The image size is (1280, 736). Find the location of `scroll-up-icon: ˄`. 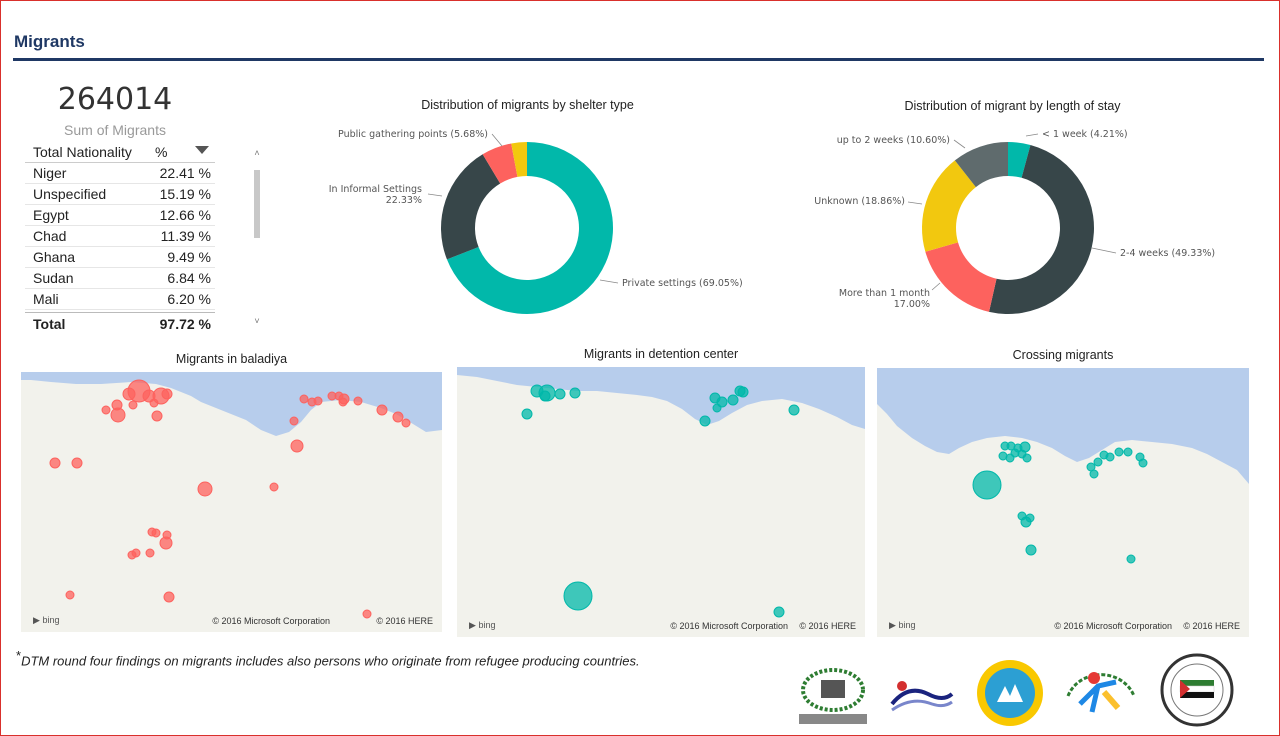

scroll-up-icon: ˄ is located at coordinates (257, 153).